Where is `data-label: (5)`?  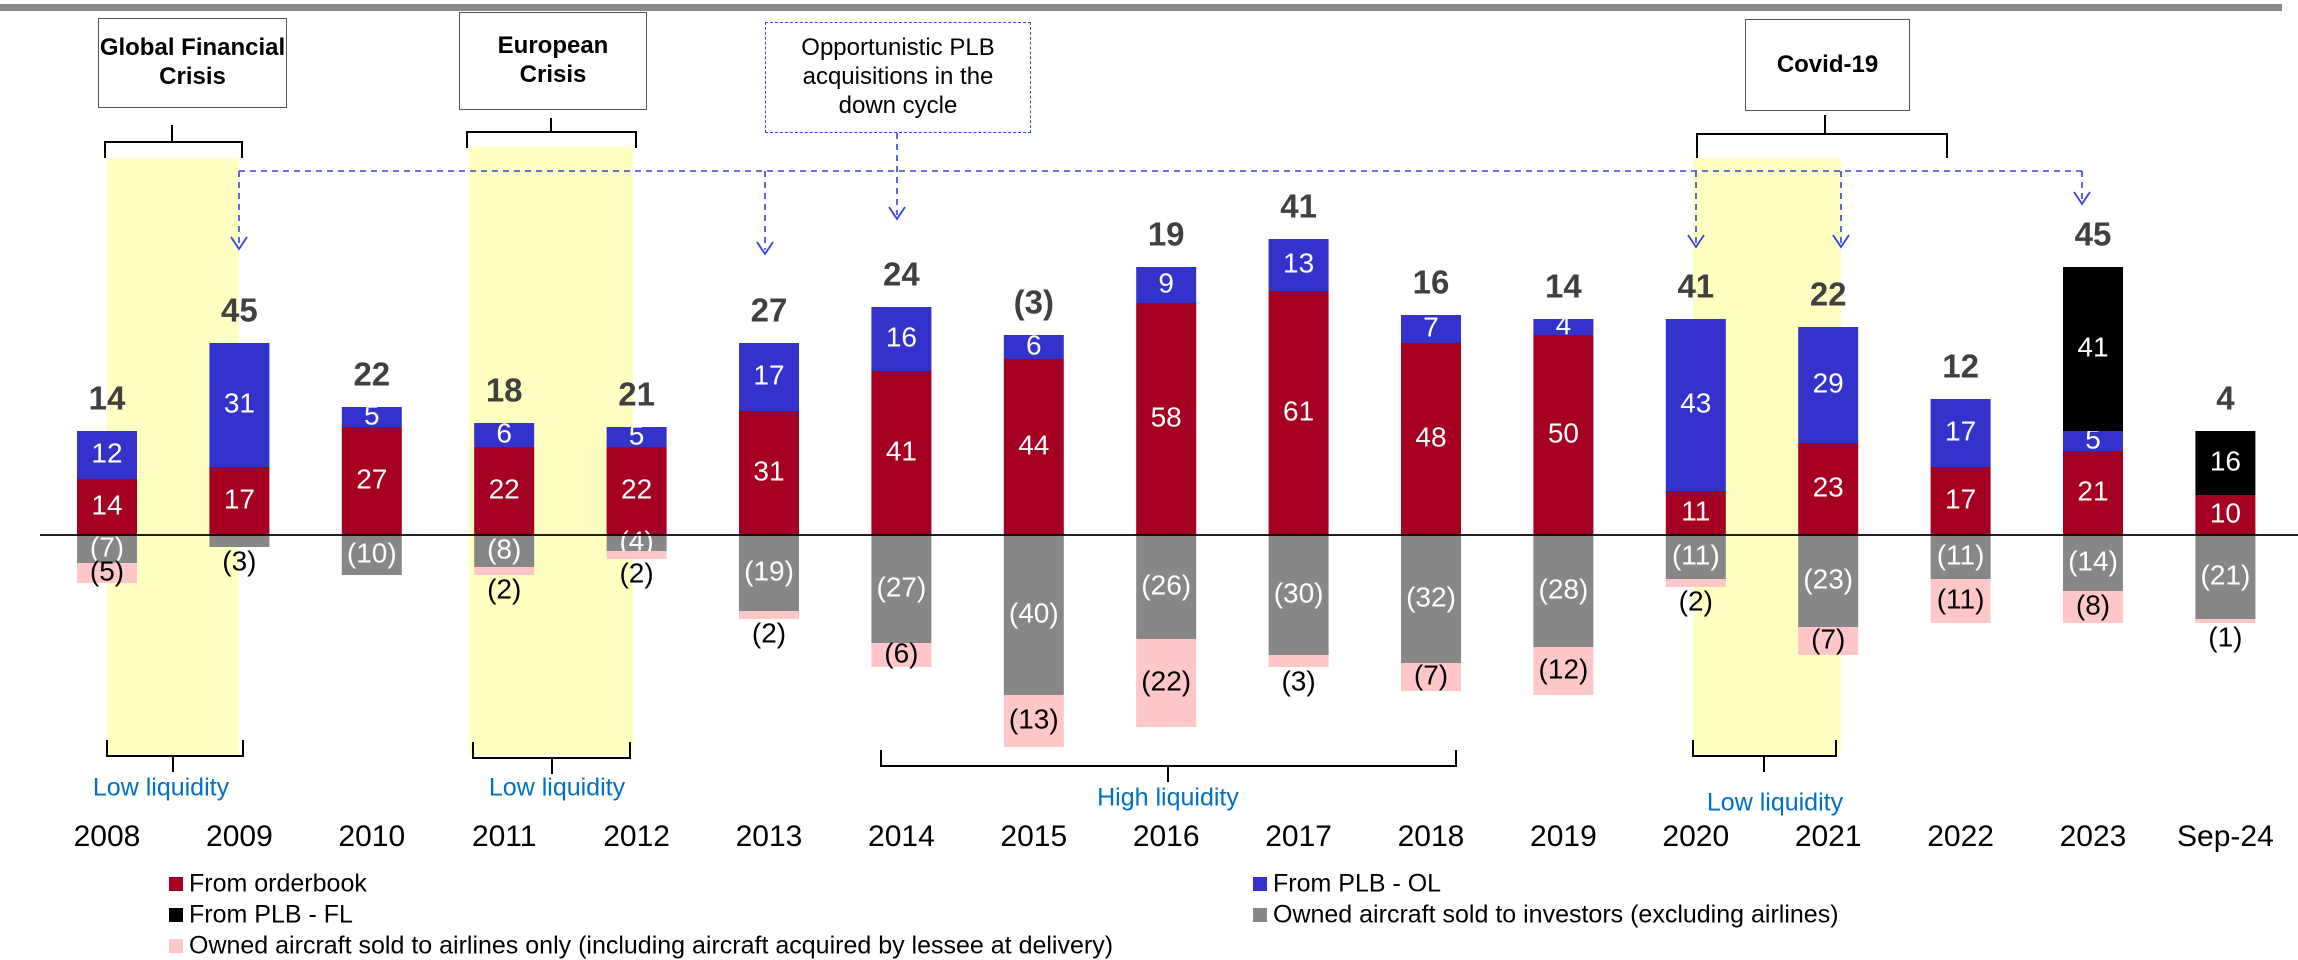 data-label: (5) is located at coordinates (107, 570).